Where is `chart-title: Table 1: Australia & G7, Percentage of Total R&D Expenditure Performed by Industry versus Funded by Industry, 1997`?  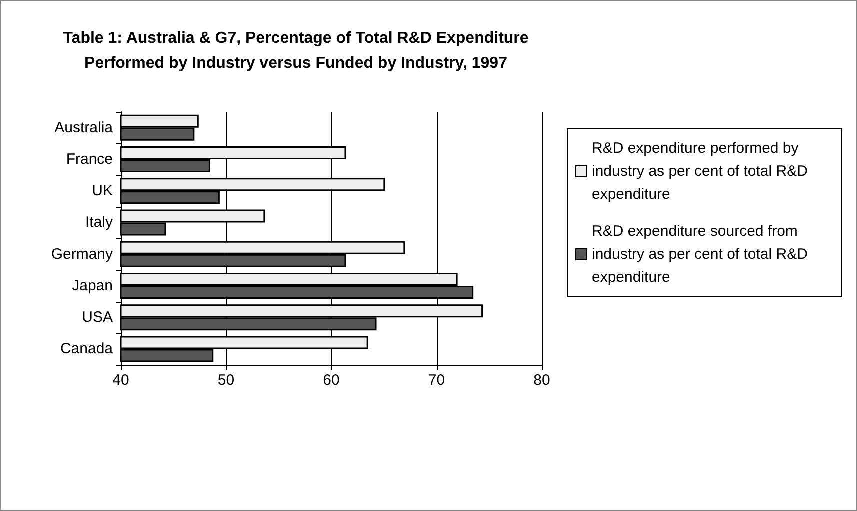 chart-title: Table 1: Australia & G7, Percentage of Total R&D Expenditure Performed by Industry versus Funded by Industry, 1997 is located at coordinates (296, 51).